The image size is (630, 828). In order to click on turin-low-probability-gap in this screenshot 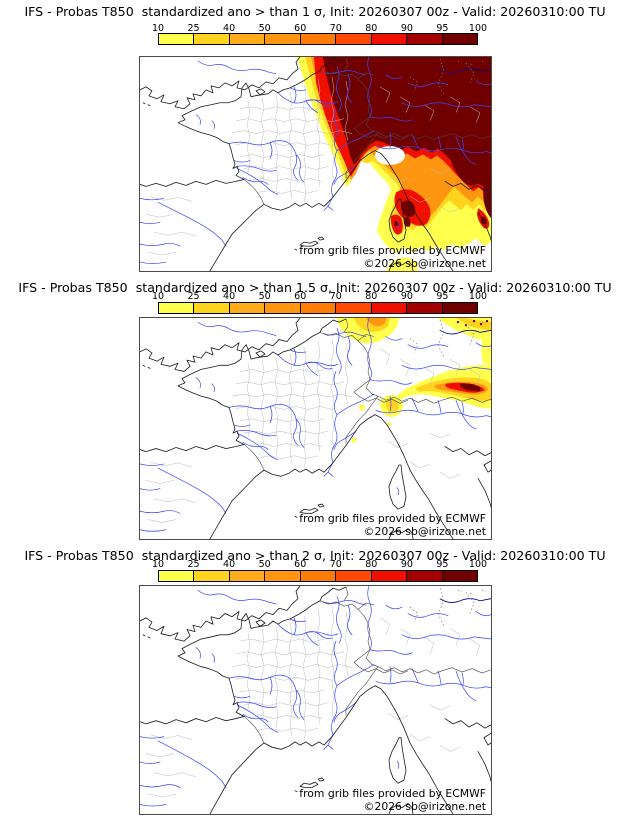, I will do `click(390, 155)`.